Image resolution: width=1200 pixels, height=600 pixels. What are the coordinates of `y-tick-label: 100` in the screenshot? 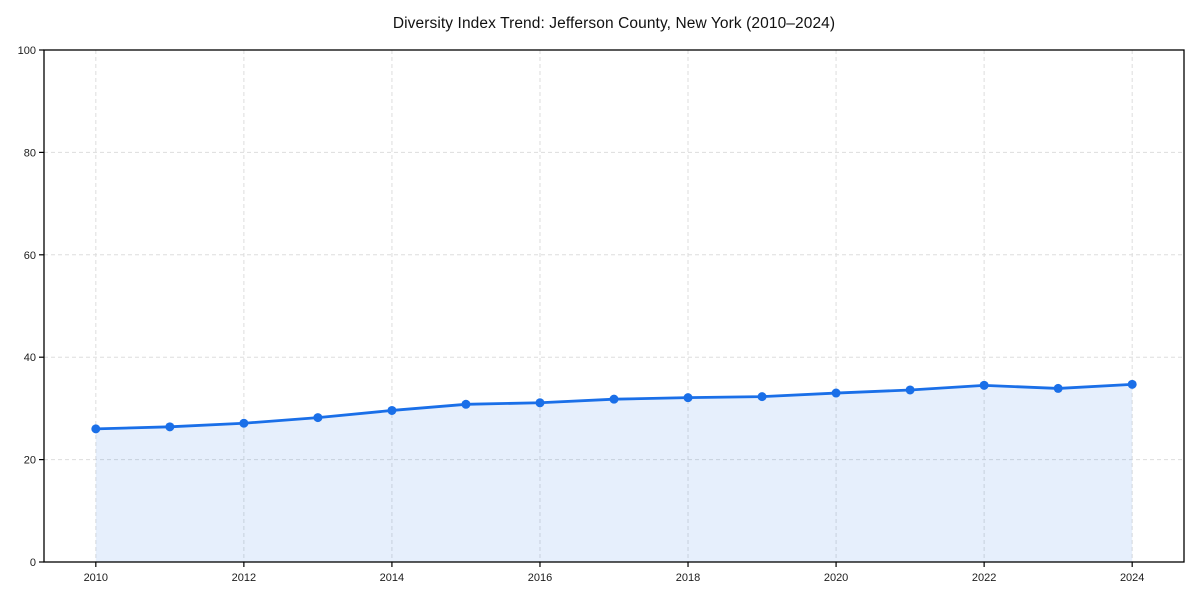 It's located at (27, 51).